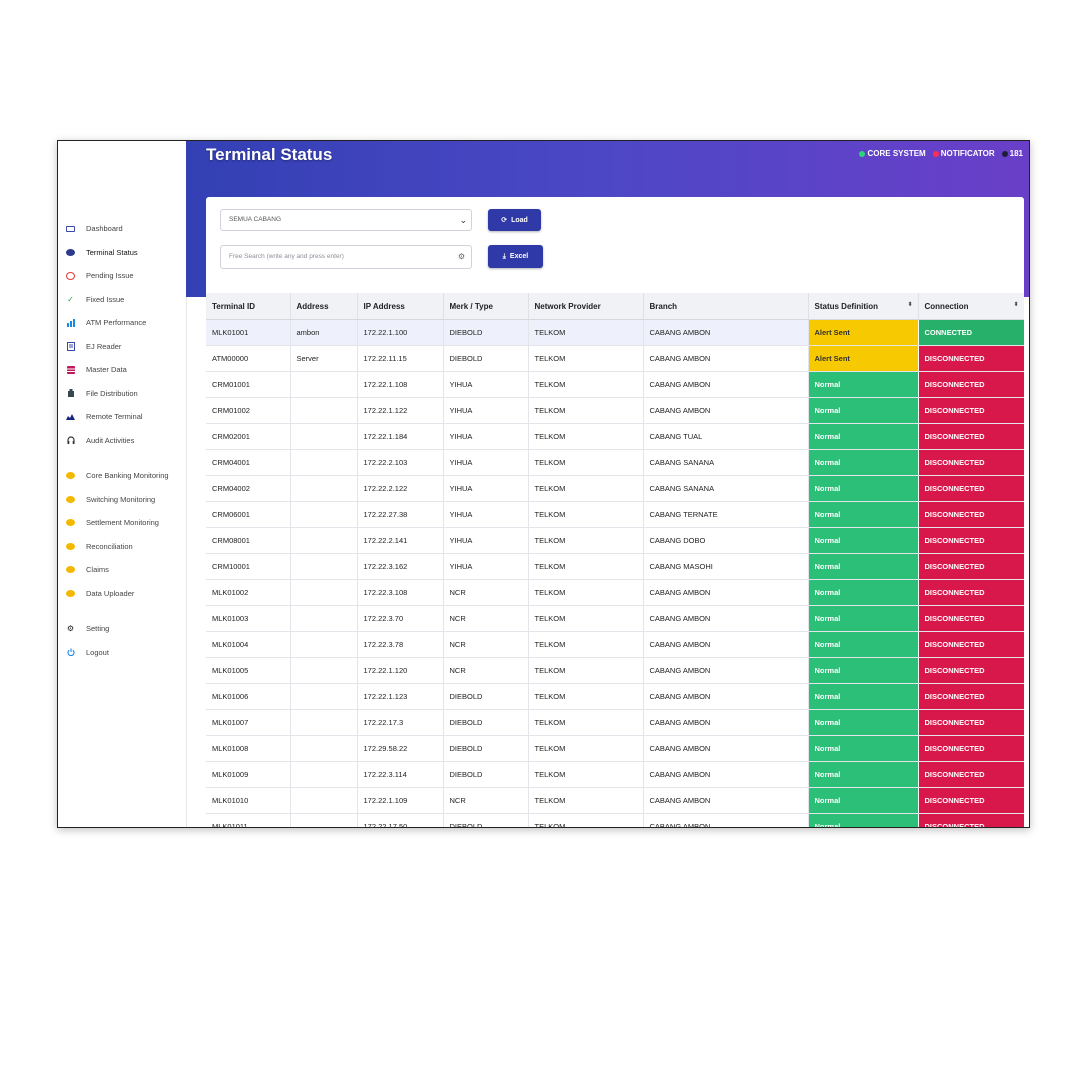 The image size is (1080, 1080). I want to click on sidebar-item-logout: Logout, so click(122, 653).